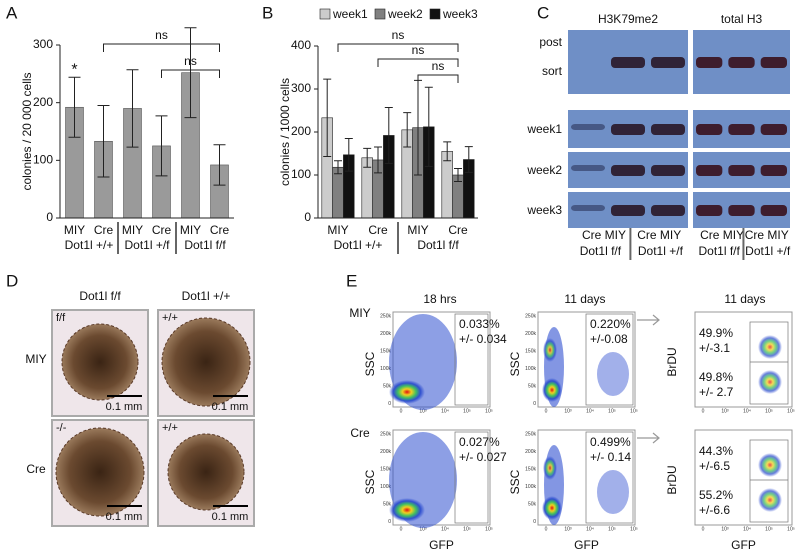 The height and width of the screenshot is (555, 800). I want to click on y-tick-label: 100, so click(301, 174).